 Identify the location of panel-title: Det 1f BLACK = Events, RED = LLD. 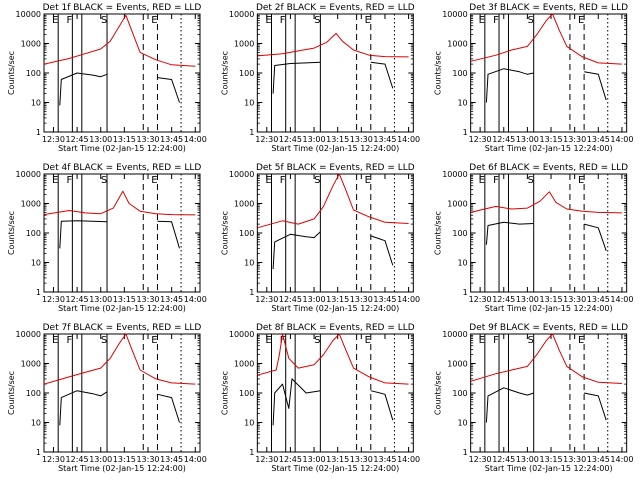
(122, 8).